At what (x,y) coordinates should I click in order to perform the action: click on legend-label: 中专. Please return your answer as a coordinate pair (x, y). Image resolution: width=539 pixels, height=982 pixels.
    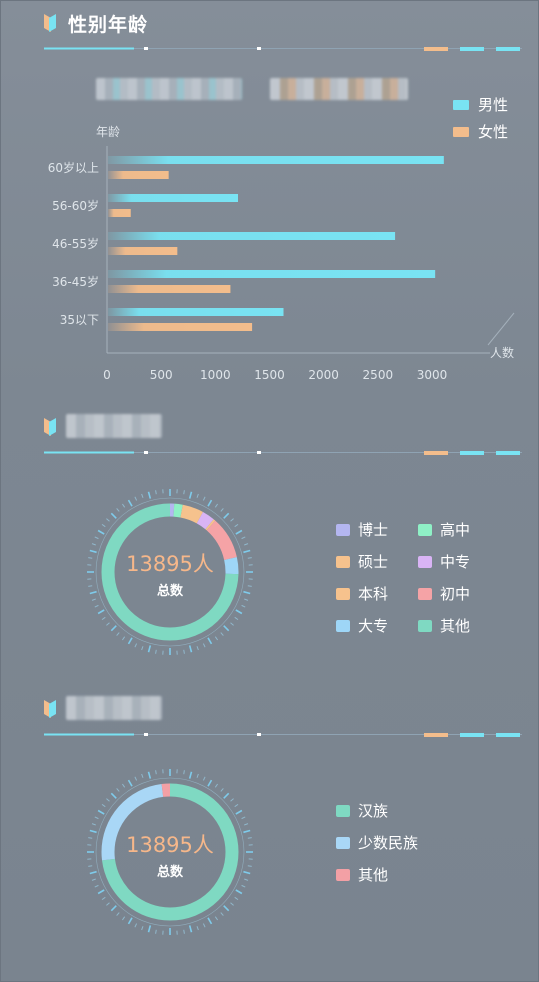
    Looking at the image, I should click on (455, 562).